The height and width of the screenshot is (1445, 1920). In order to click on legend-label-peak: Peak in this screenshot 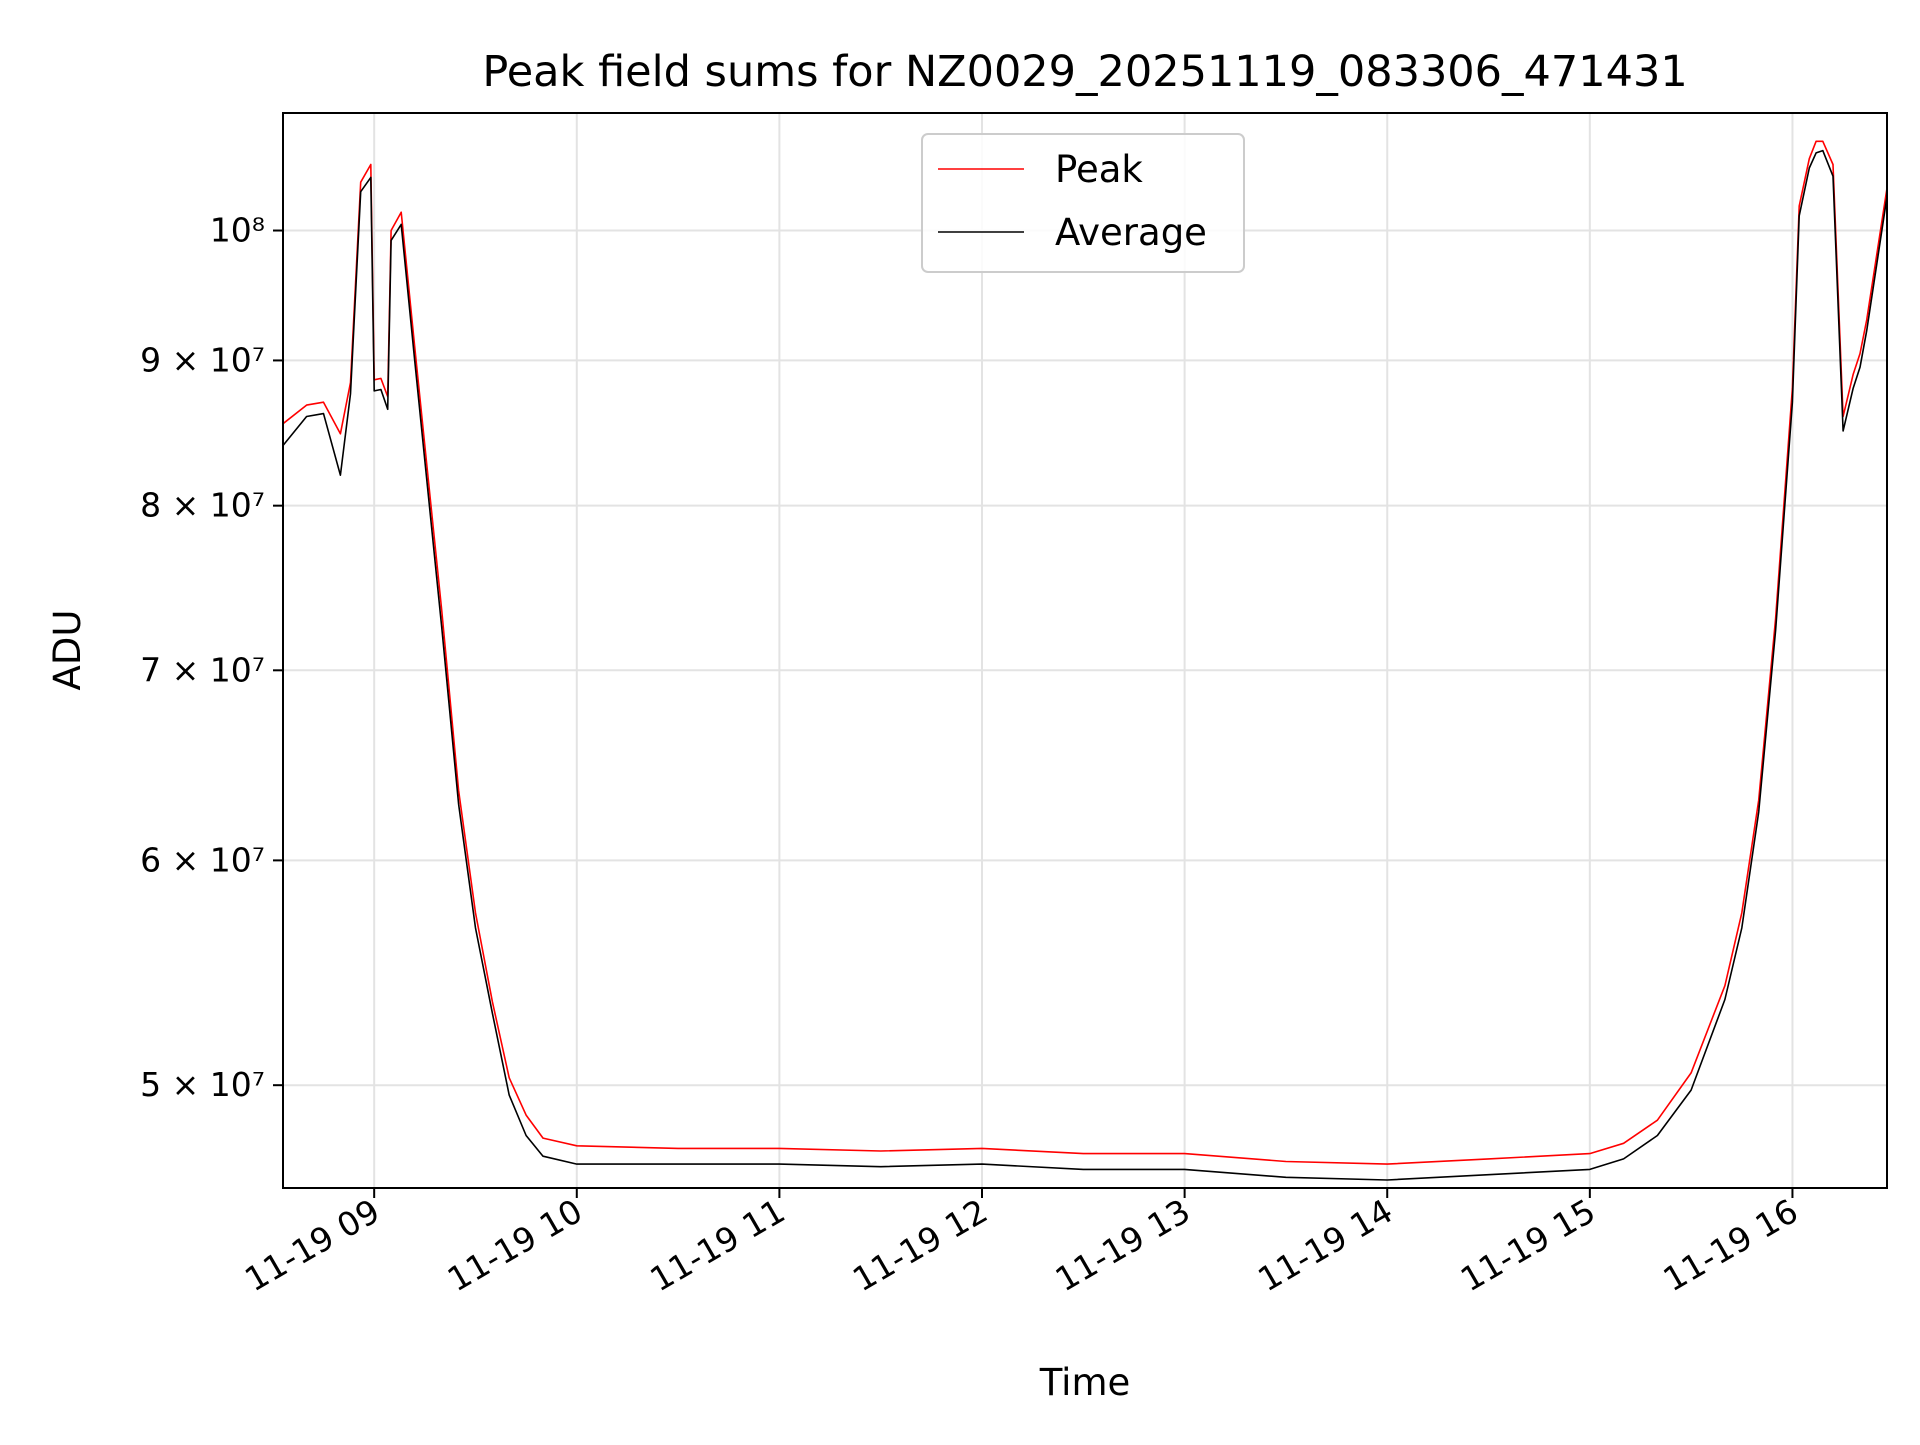, I will do `click(1099, 169)`.